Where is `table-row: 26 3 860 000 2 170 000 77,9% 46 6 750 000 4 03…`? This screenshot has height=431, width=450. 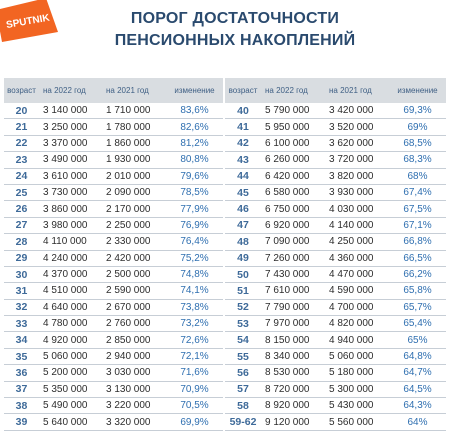 table-row: 26 3 860 000 2 170 000 77,9% 46 6 750 000 4 03… is located at coordinates (225, 209).